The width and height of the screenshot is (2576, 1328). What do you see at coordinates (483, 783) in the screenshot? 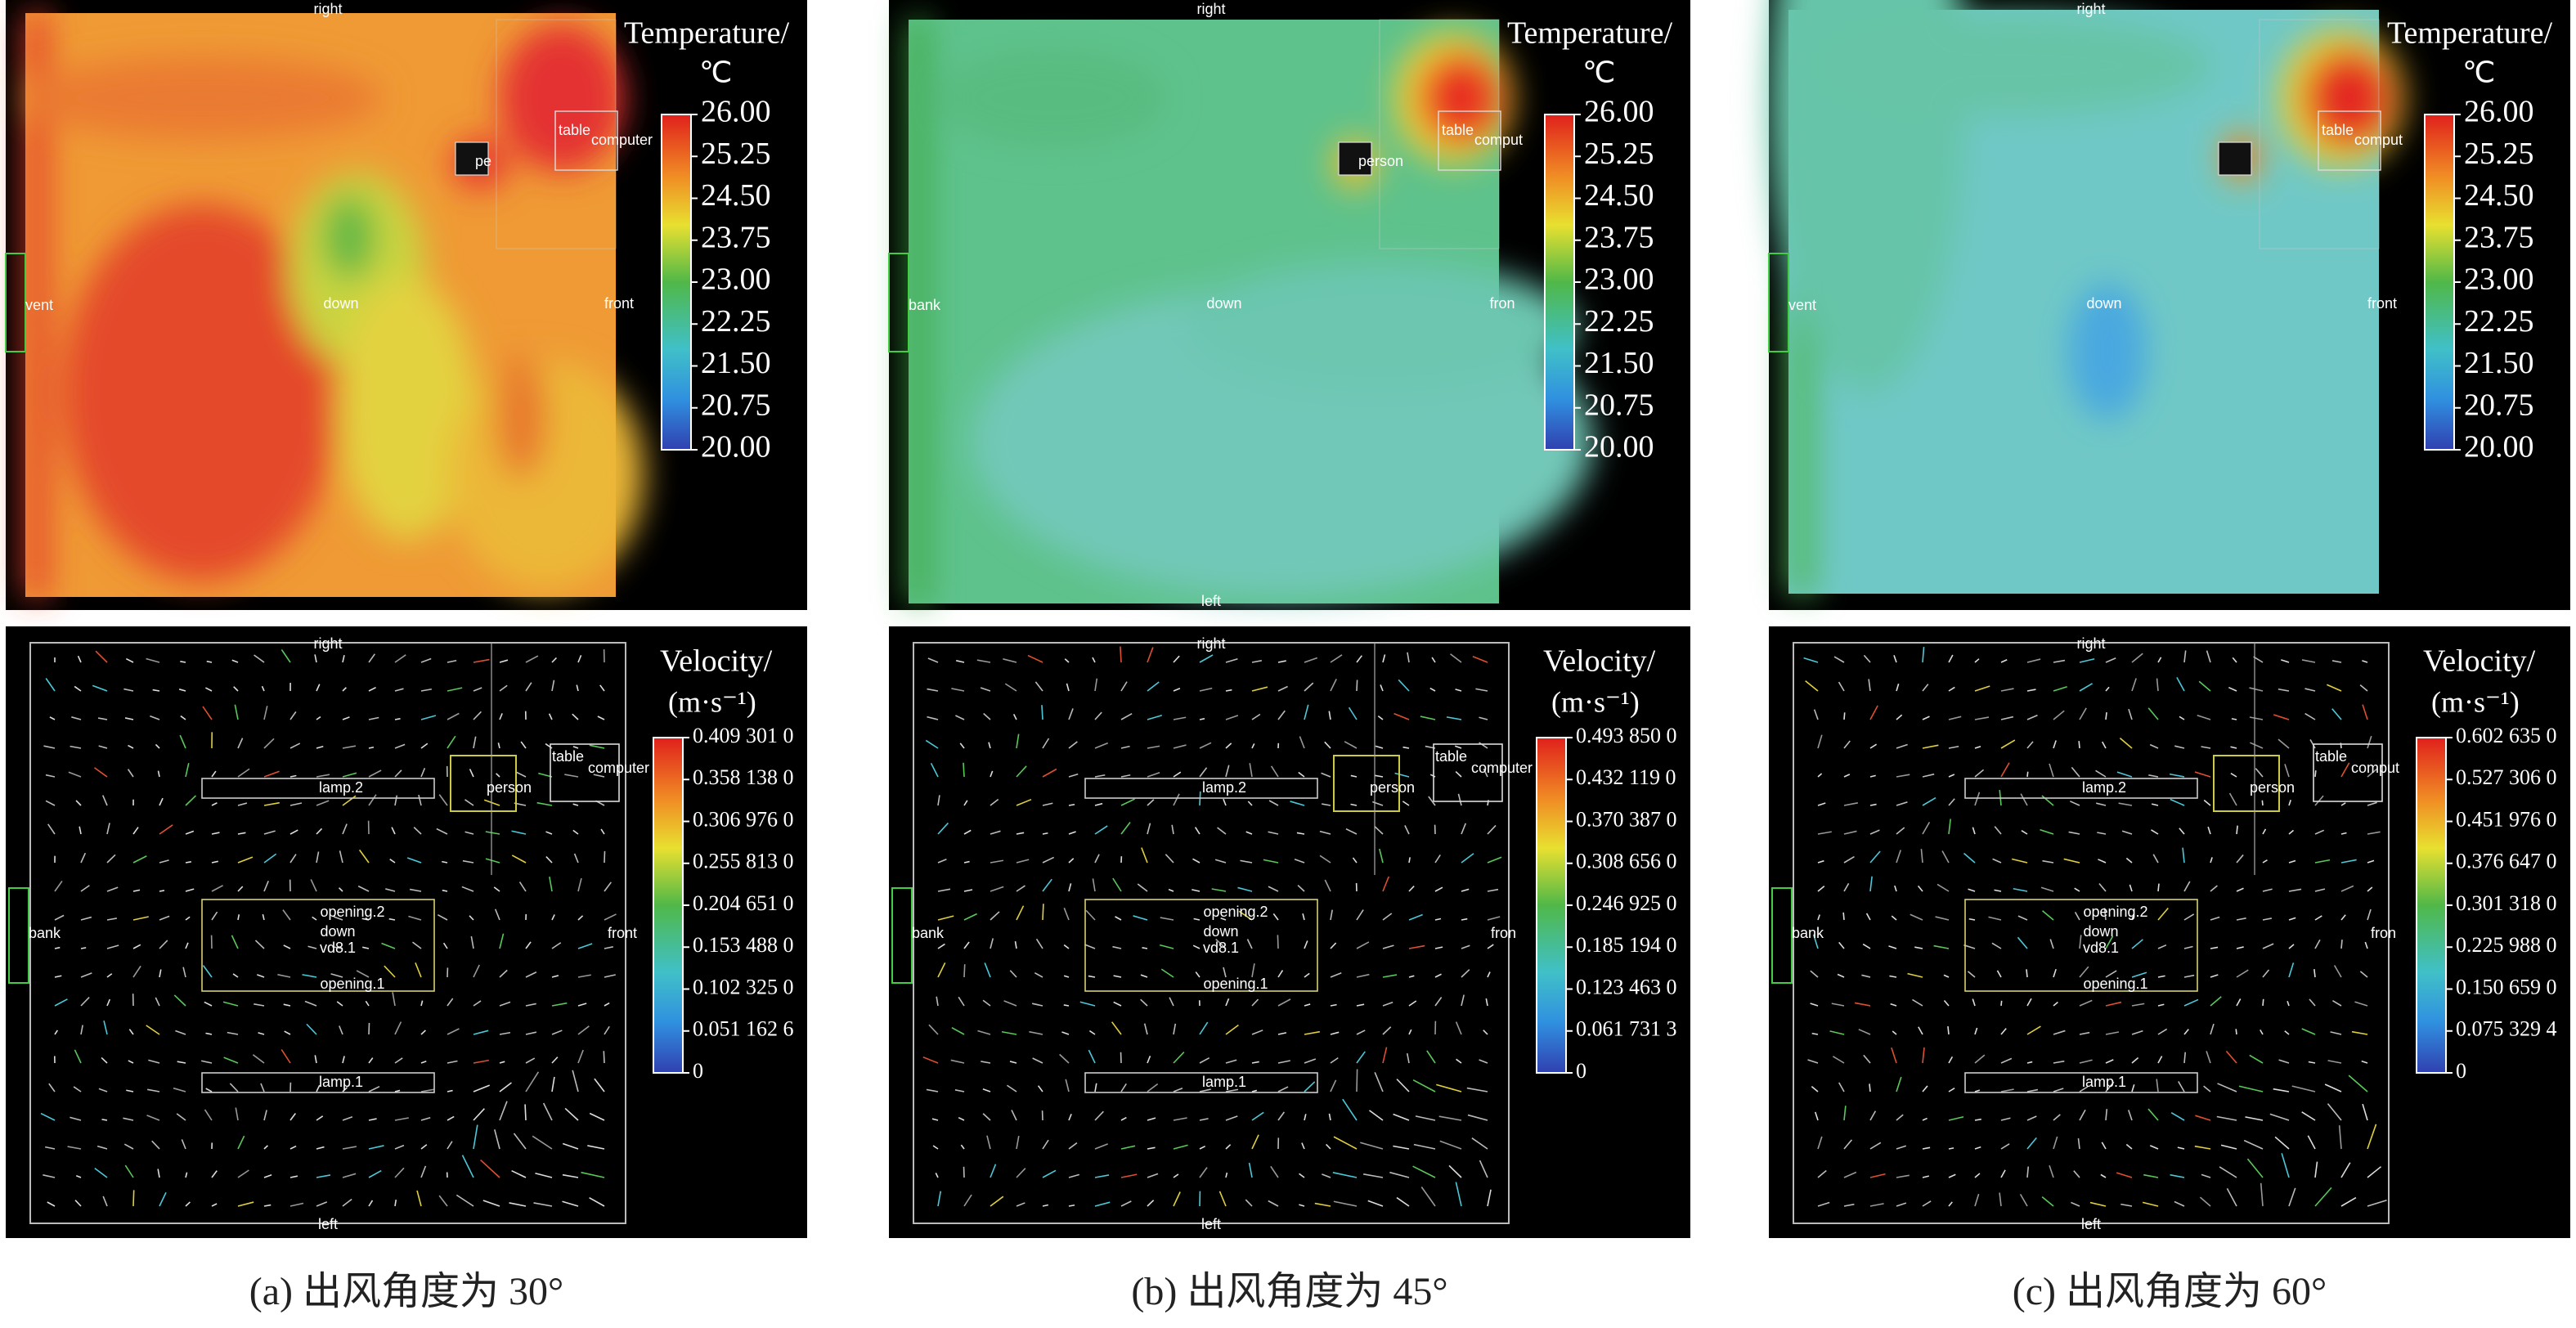
I see `person-box` at bounding box center [483, 783].